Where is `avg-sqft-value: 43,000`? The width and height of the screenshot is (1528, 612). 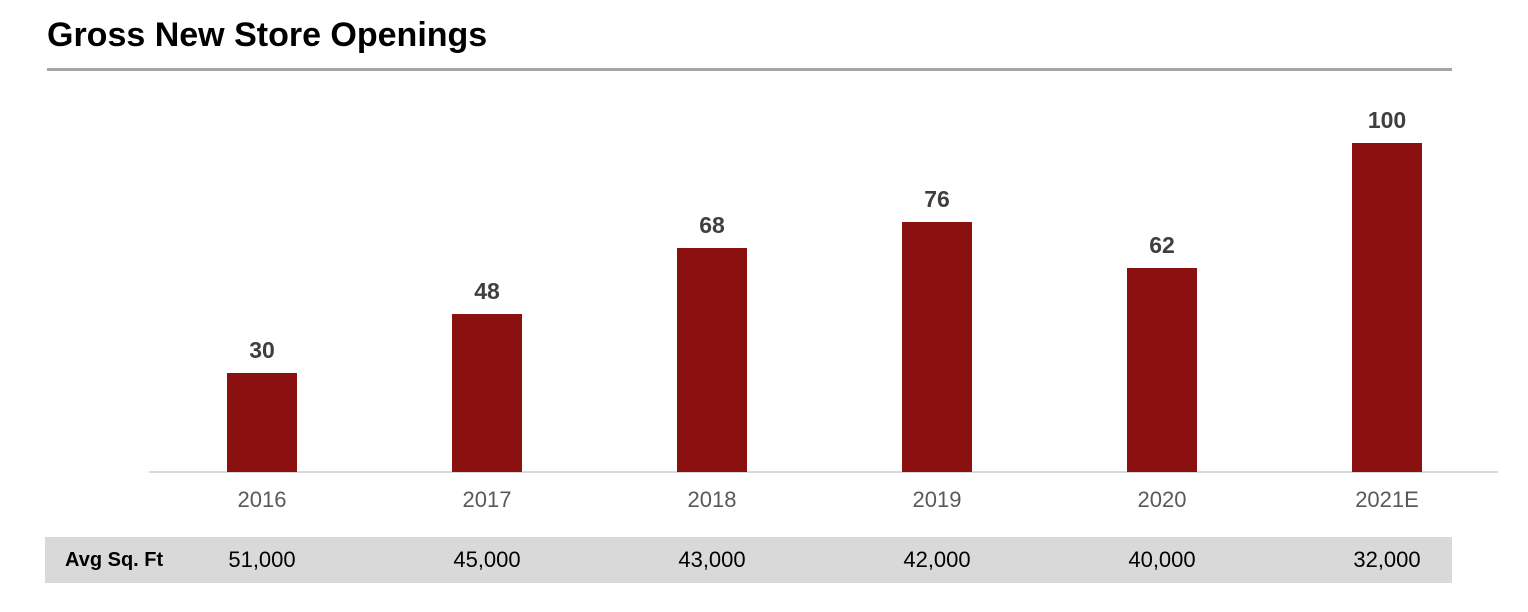
avg-sqft-value: 43,000 is located at coordinates (712, 559).